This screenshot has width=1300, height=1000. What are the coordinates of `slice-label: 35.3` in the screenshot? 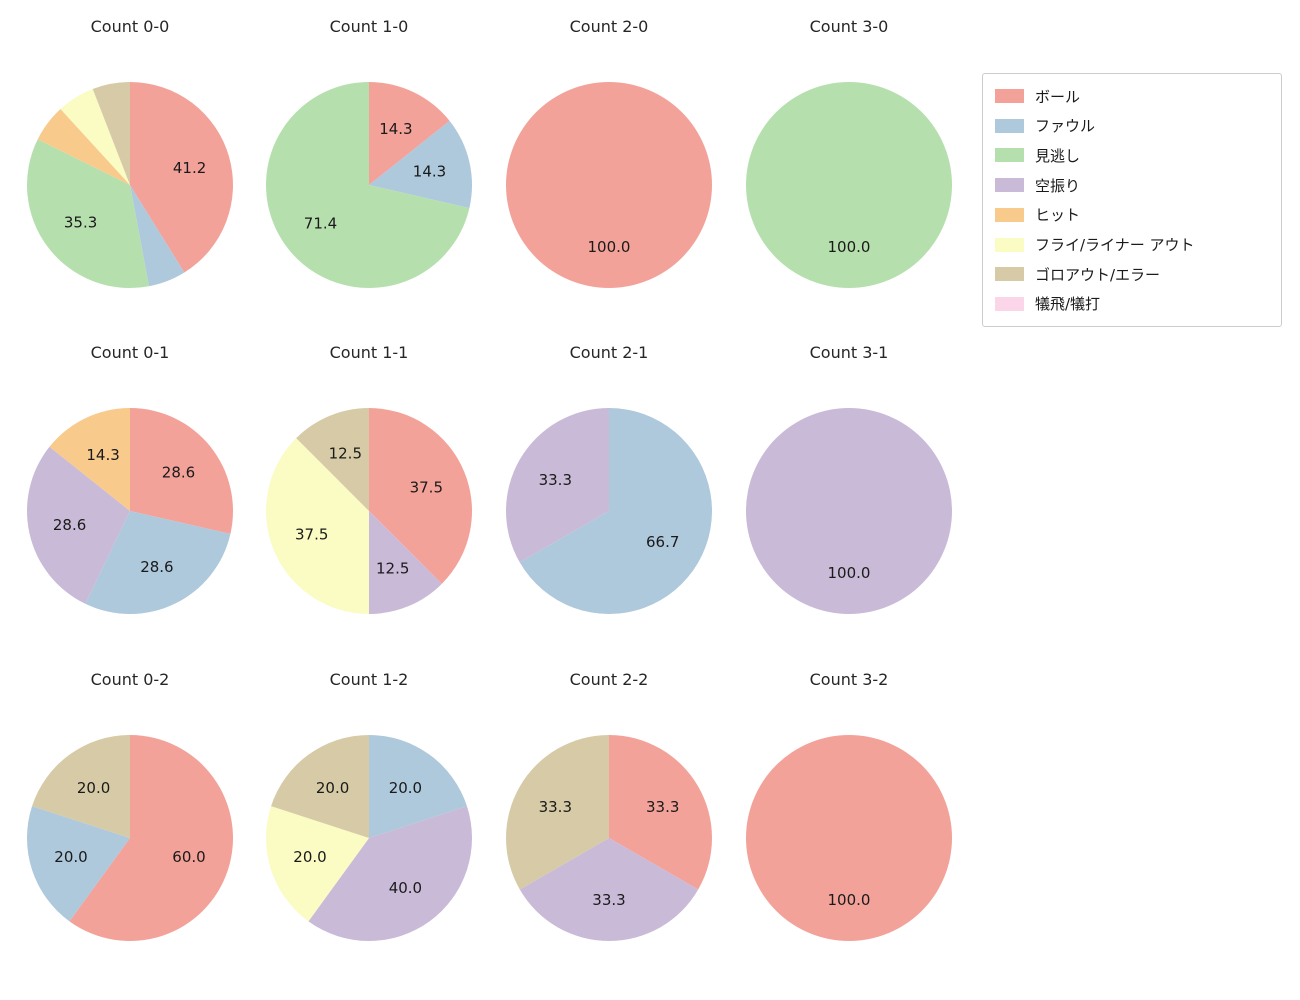 It's located at (80, 222).